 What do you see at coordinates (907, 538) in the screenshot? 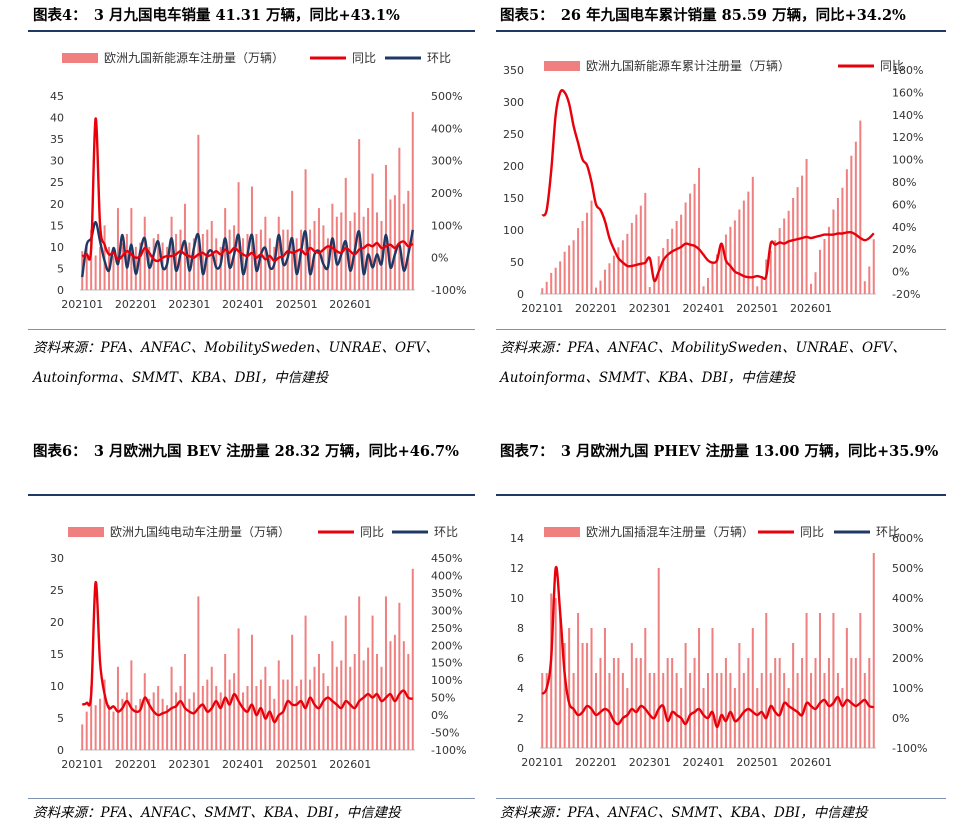
I see `y-right-tick-label: 600%` at bounding box center [907, 538].